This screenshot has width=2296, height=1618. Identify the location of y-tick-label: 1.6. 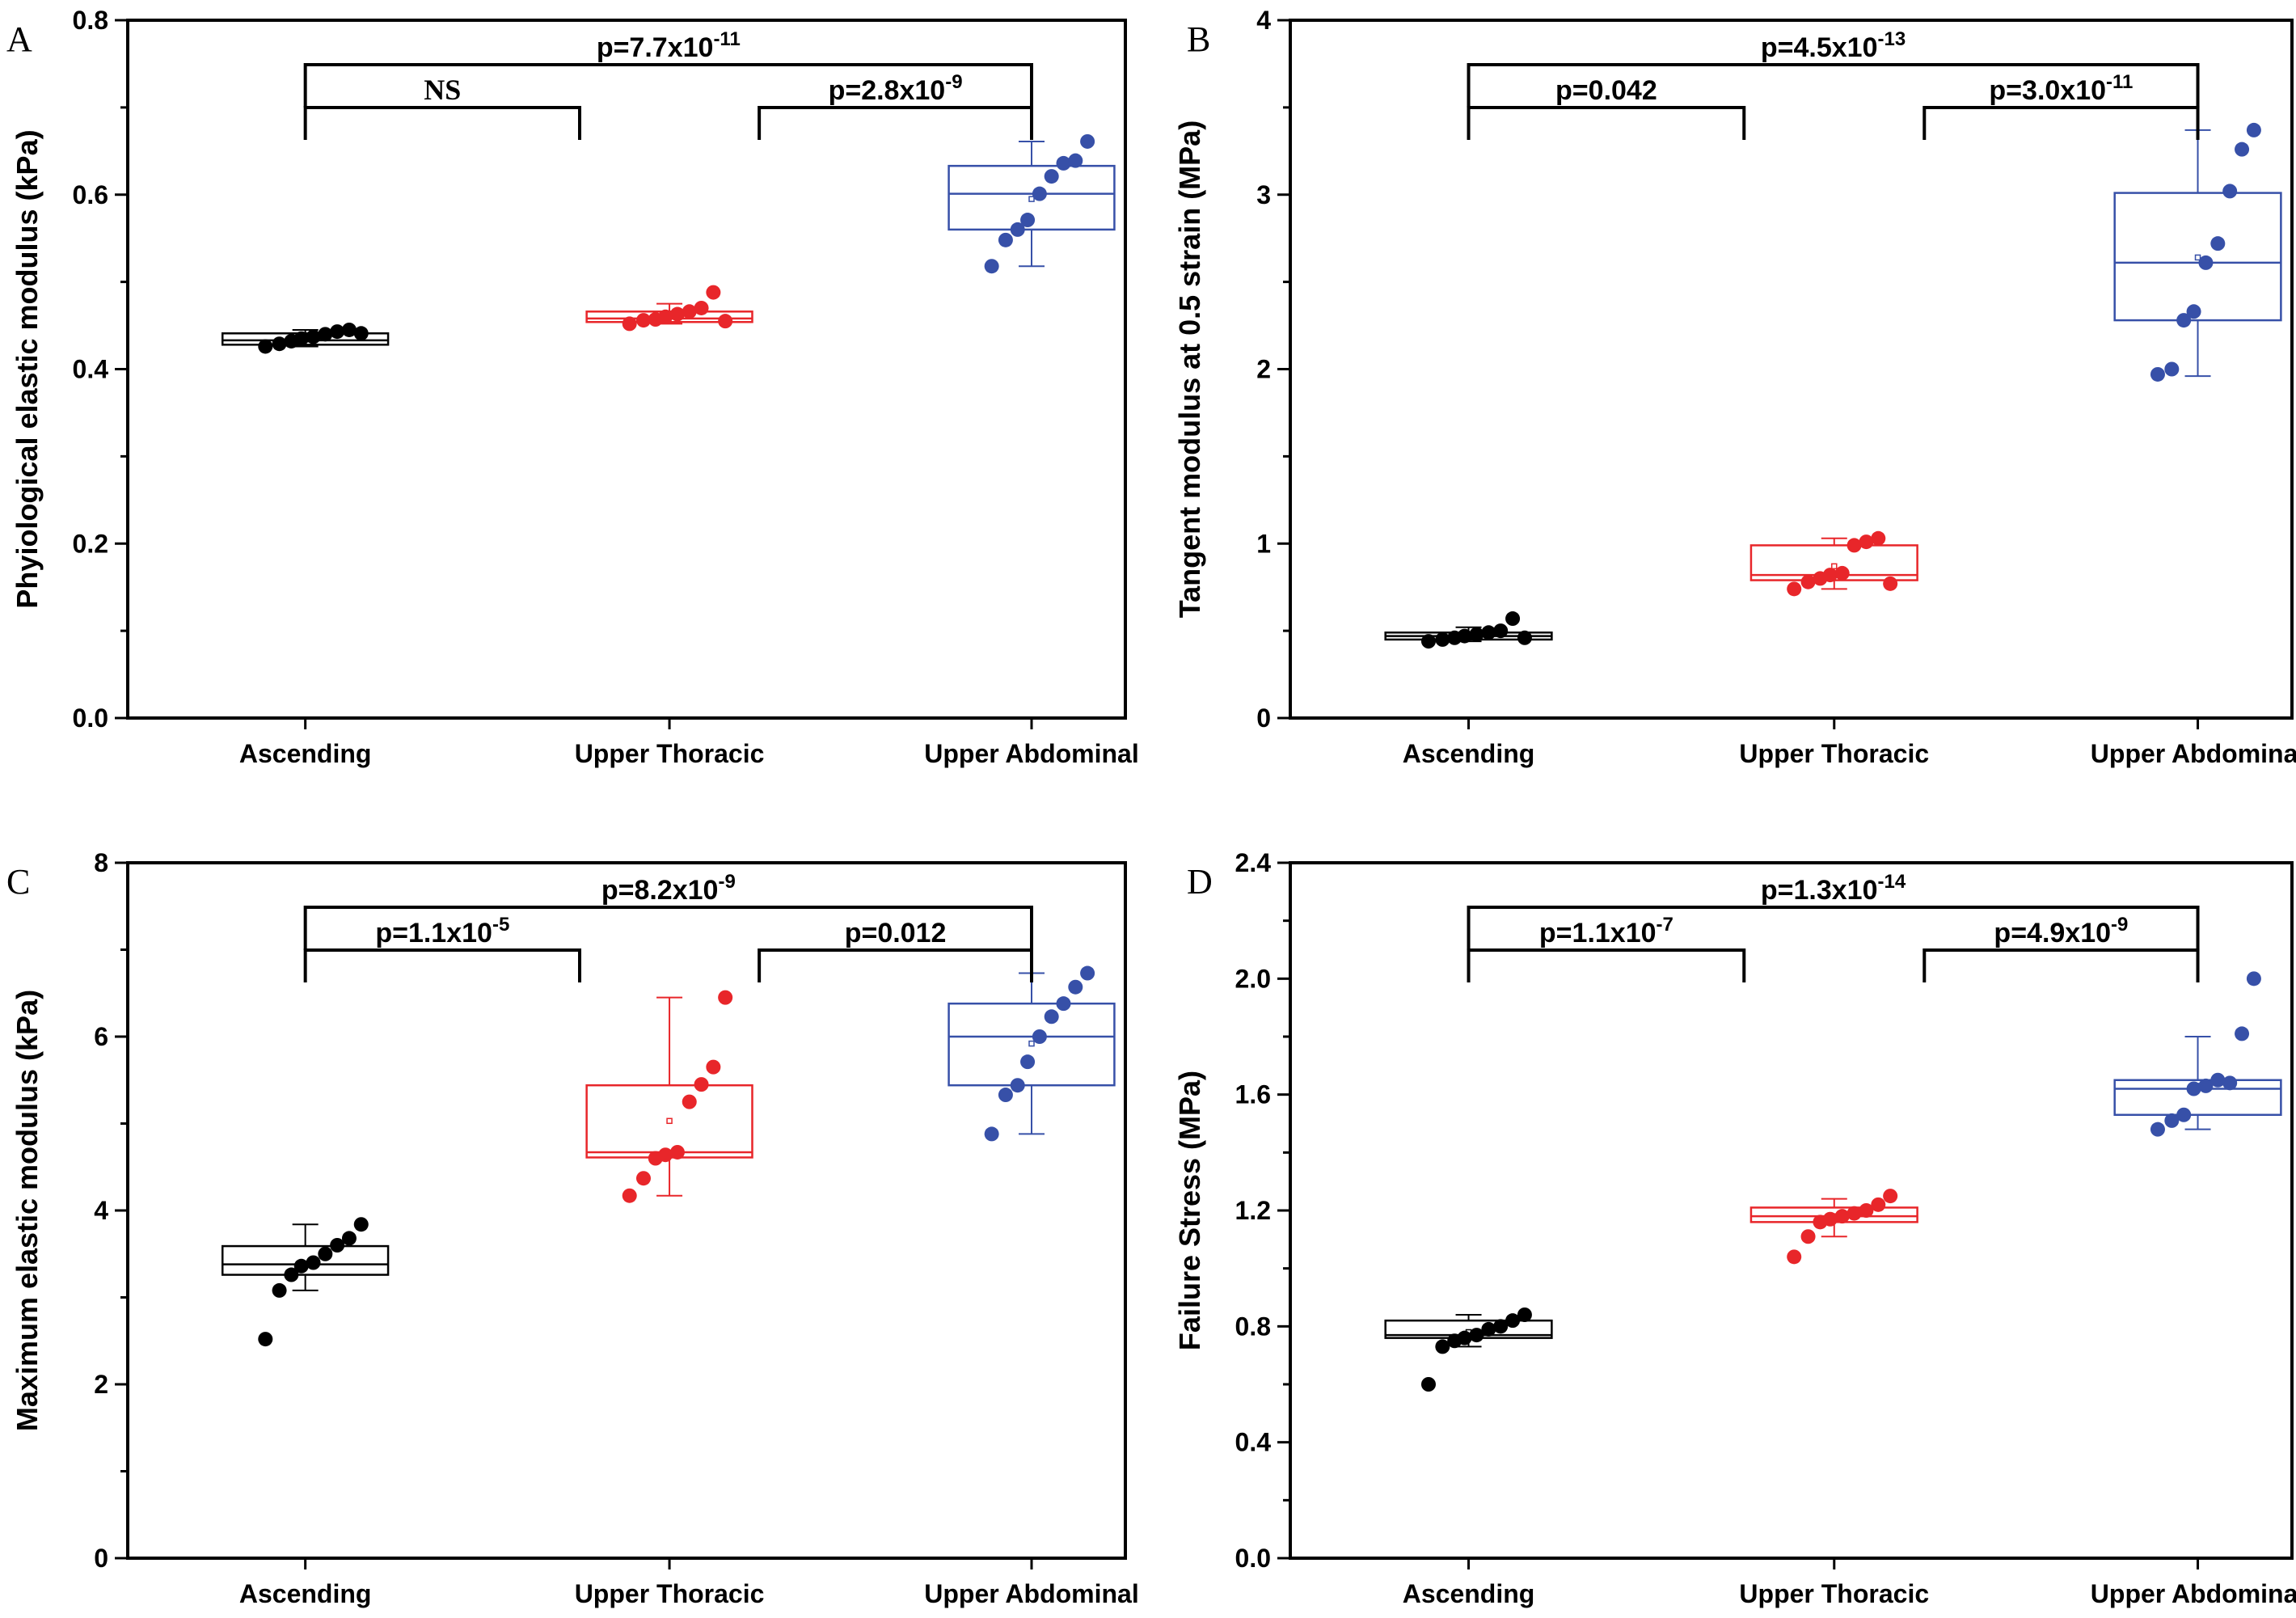
(1253, 1094).